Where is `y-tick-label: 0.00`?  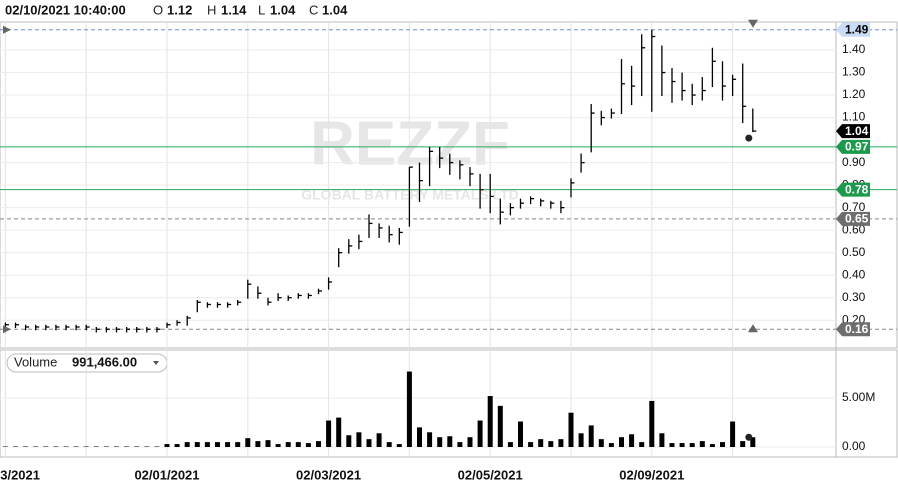 y-tick-label: 0.00 is located at coordinates (854, 446).